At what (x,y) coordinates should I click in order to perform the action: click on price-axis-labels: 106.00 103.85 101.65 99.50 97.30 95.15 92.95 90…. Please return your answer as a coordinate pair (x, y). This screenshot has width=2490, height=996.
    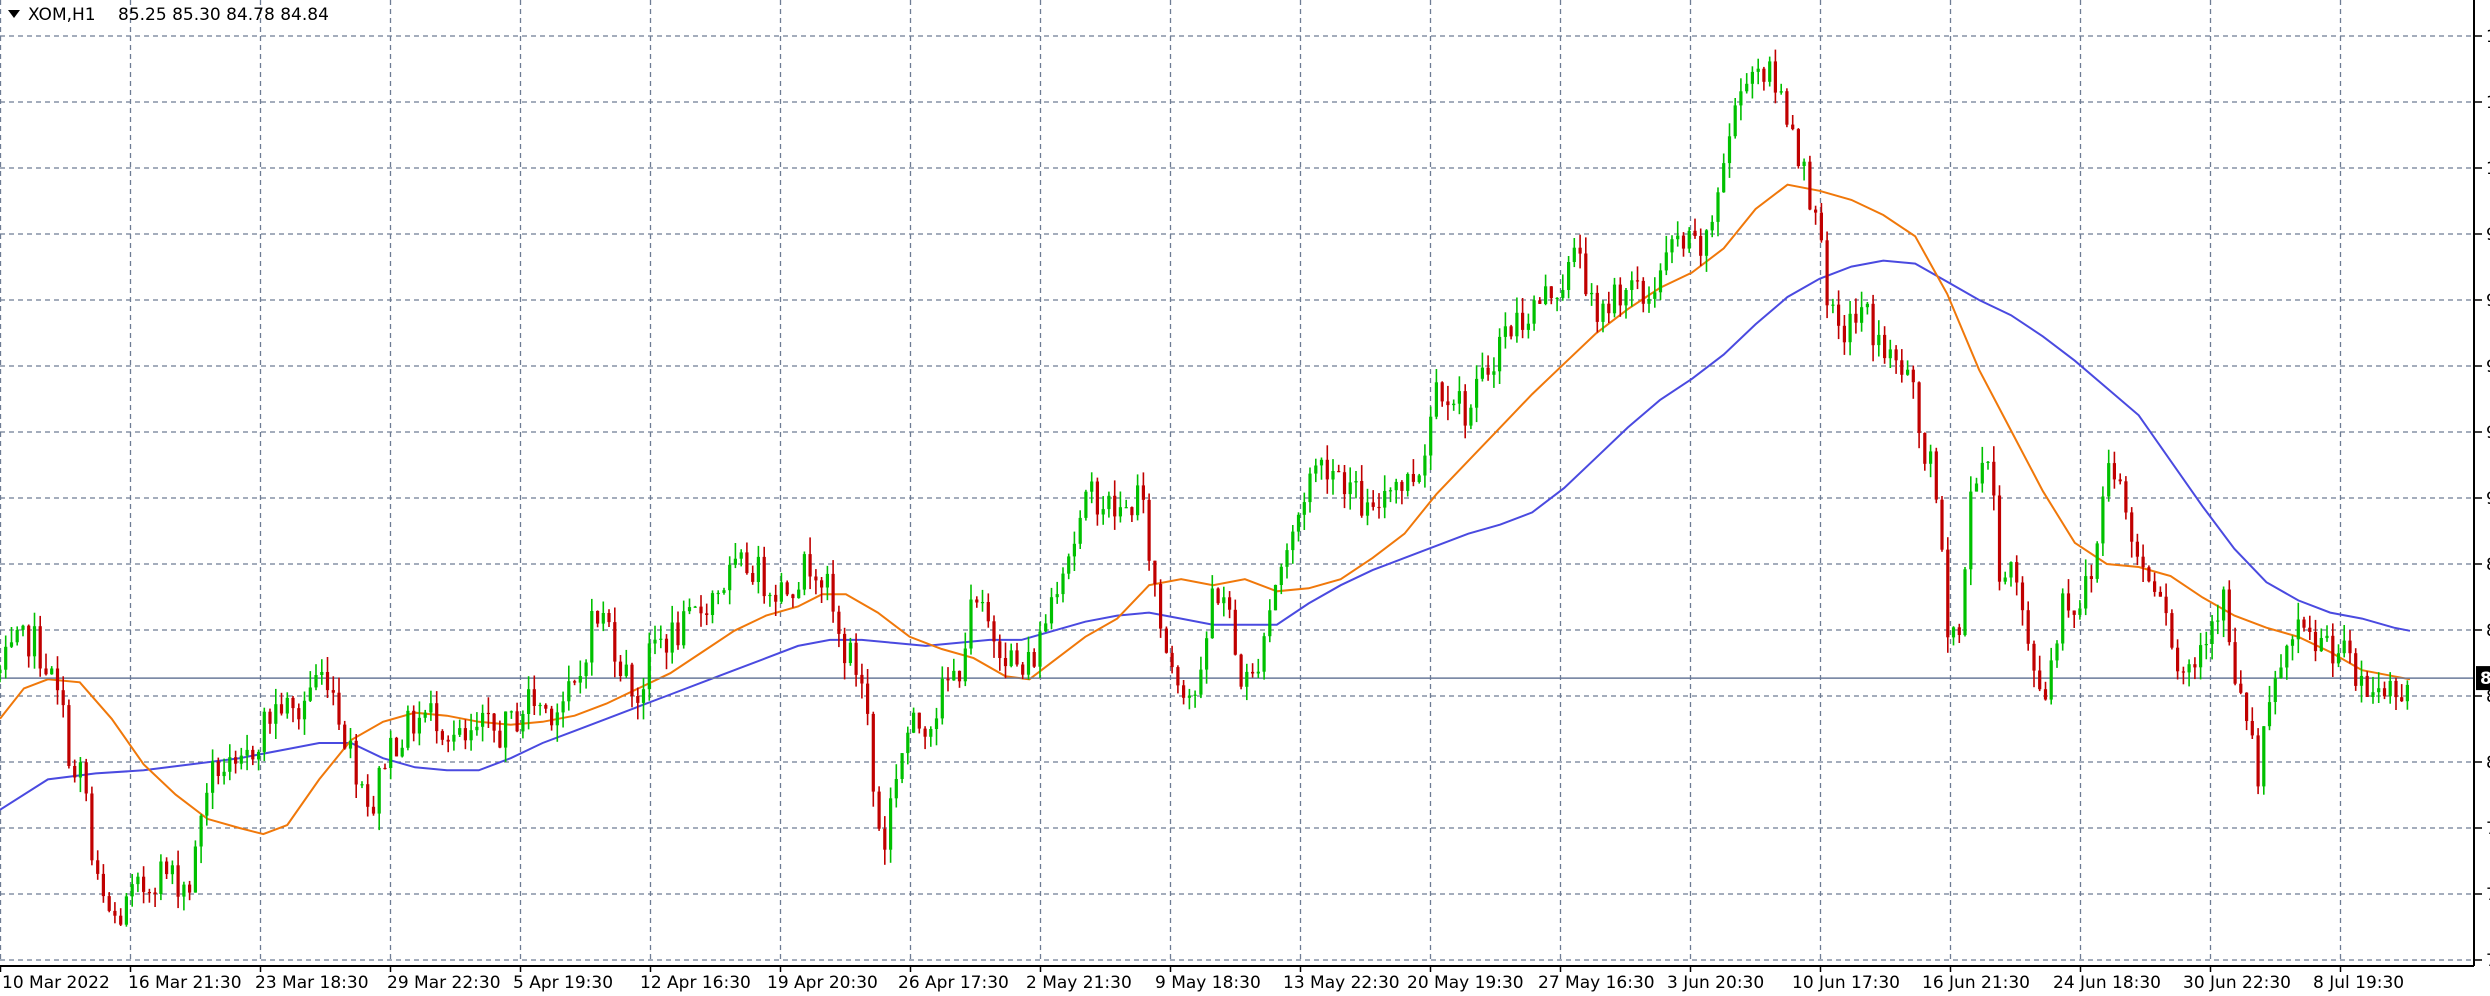
    Looking at the image, I should click on (2482, 499).